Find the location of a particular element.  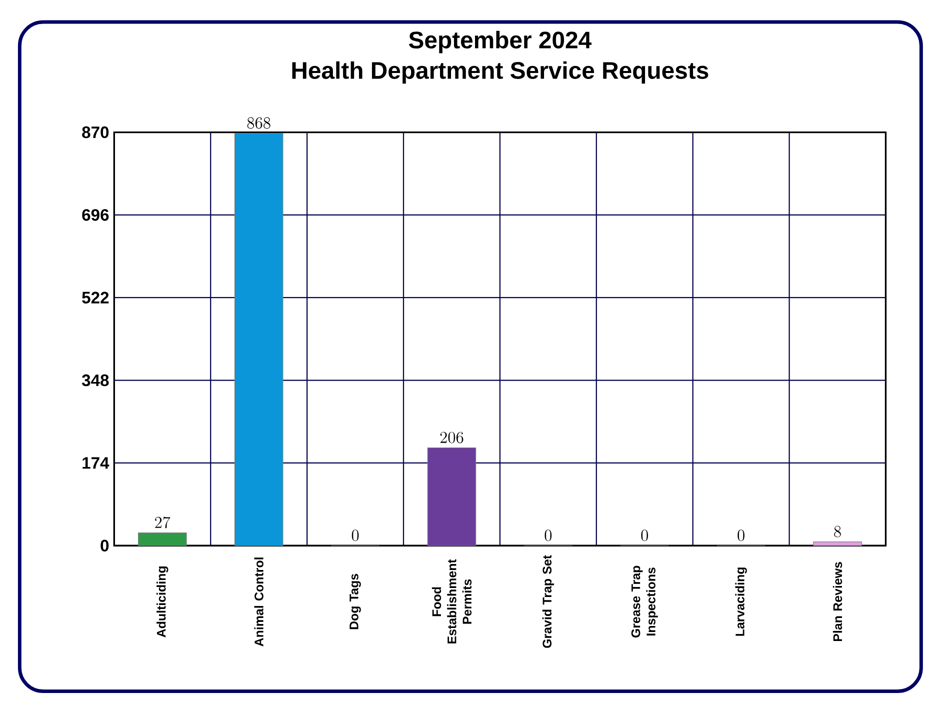

x-tick-label: Animal Control is located at coordinates (259, 602).